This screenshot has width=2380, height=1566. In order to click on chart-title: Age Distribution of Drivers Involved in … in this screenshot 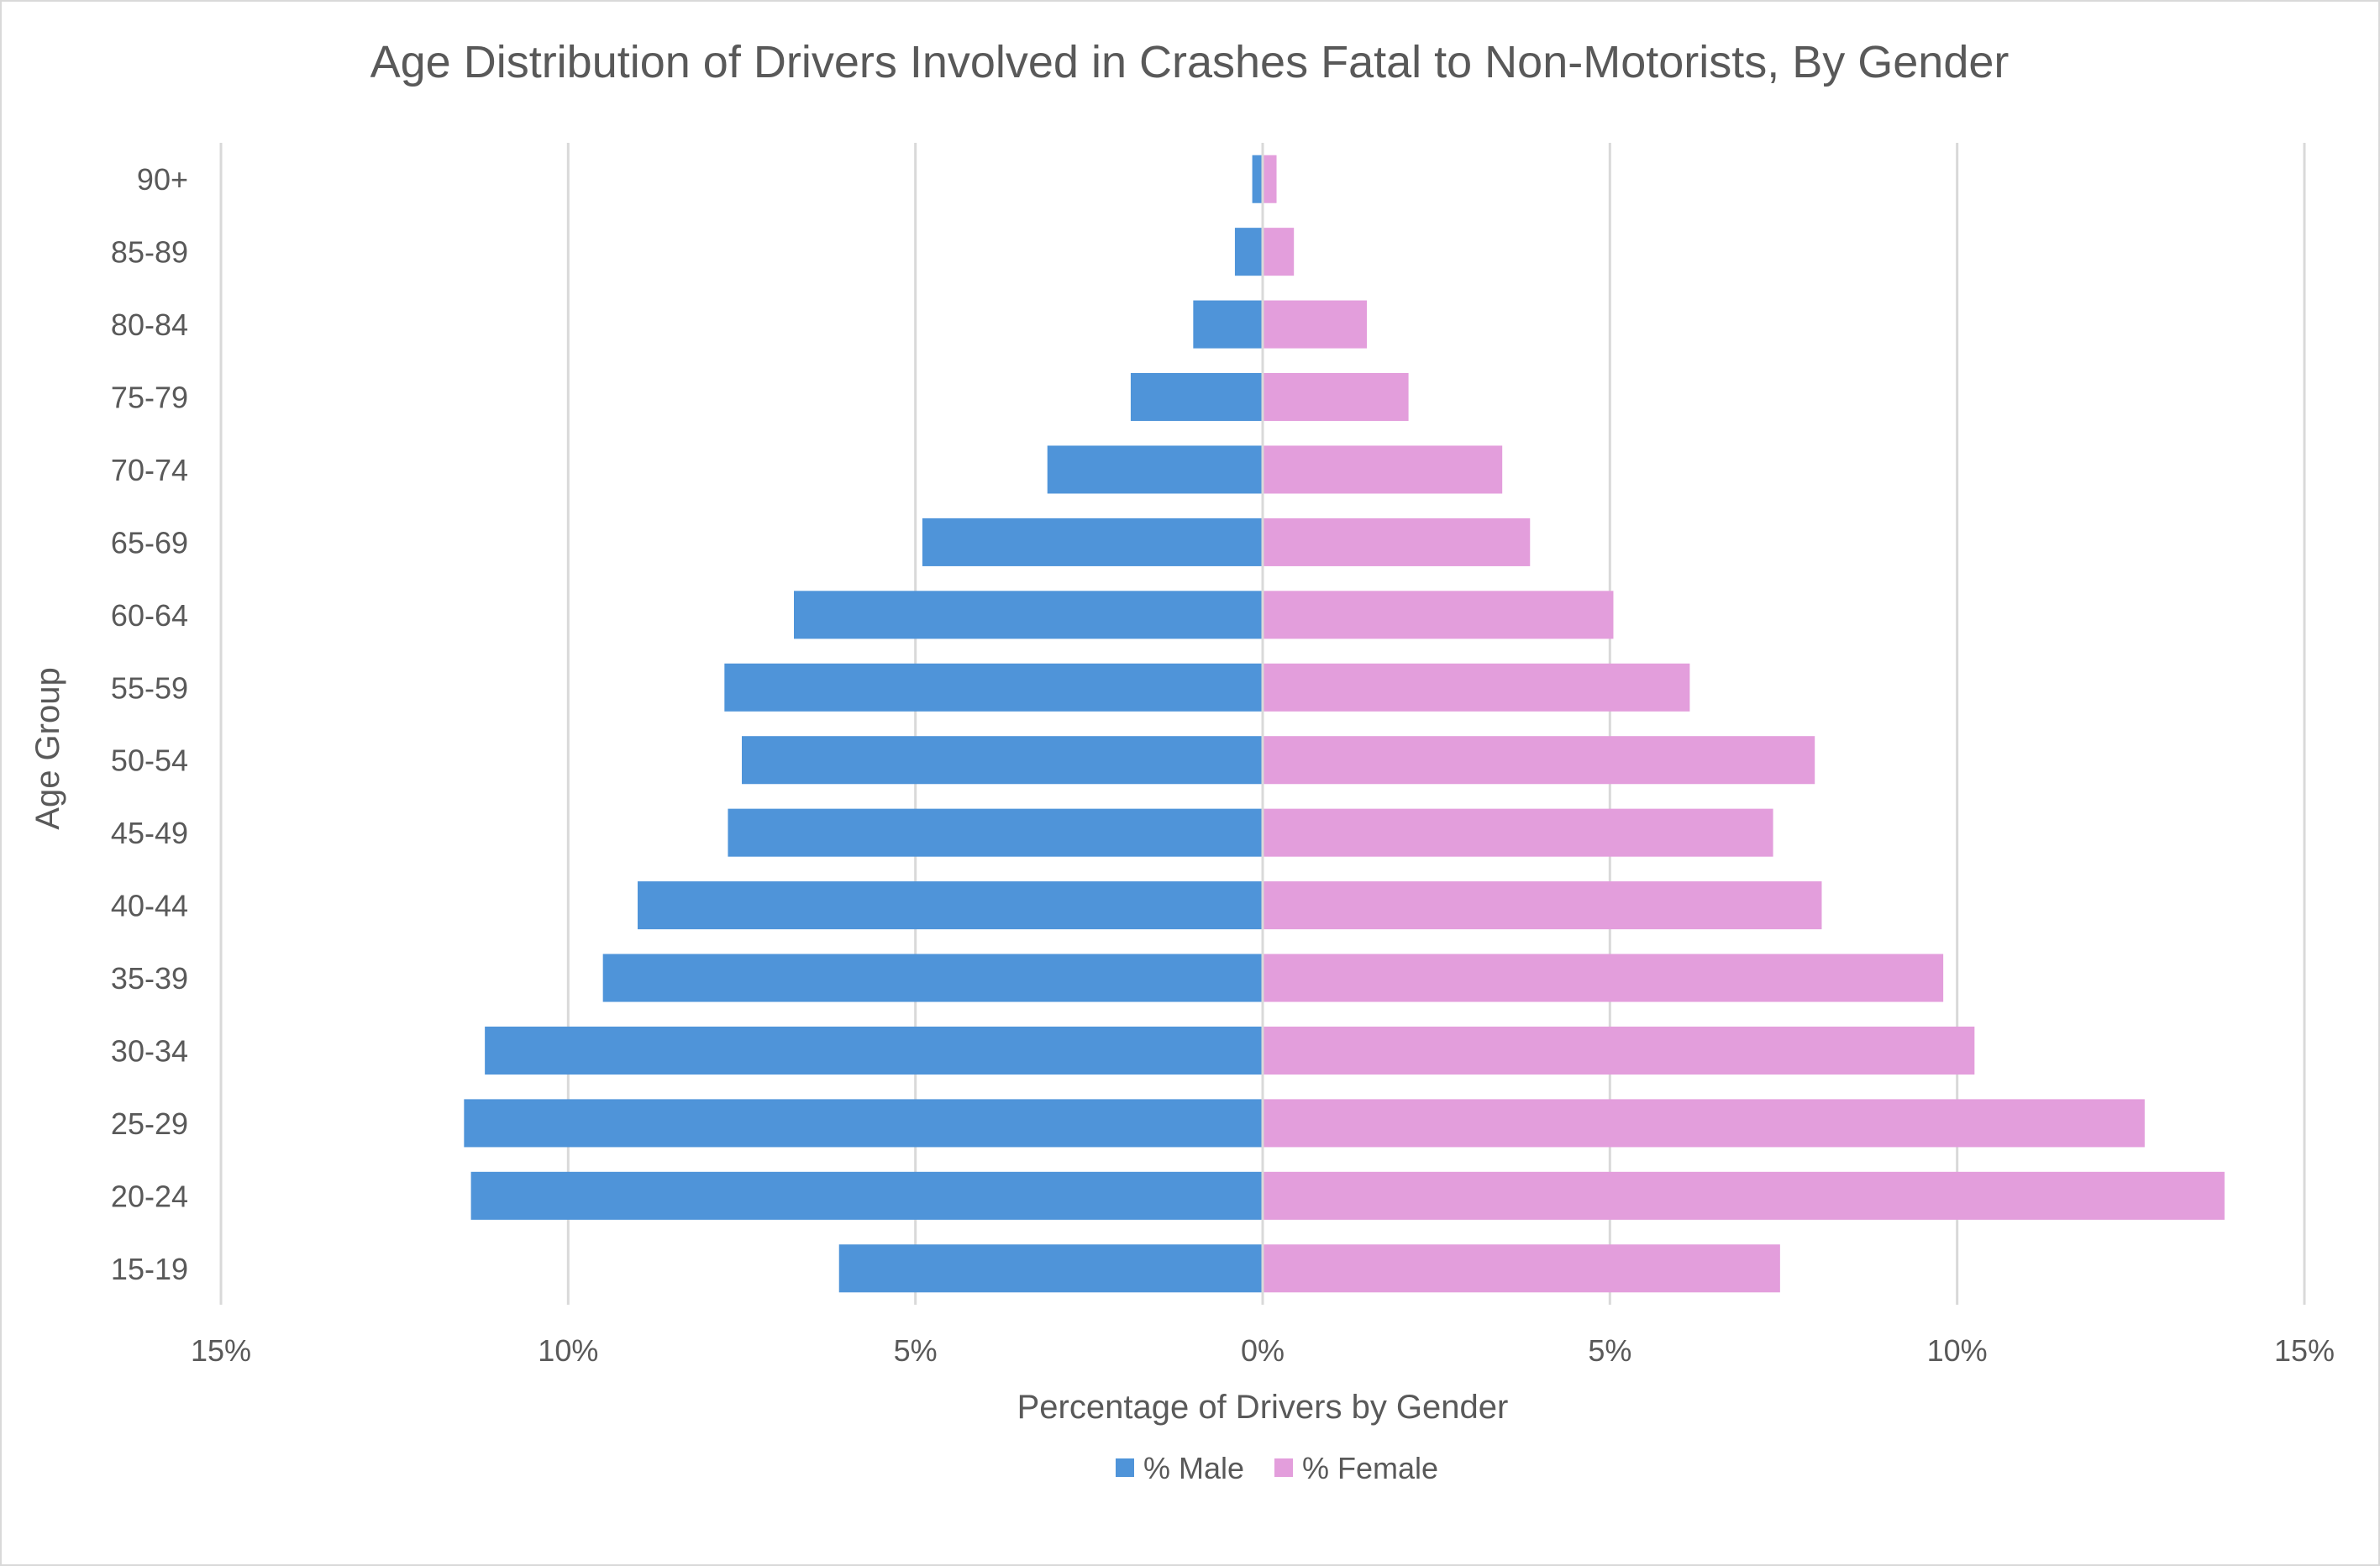, I will do `click(1190, 62)`.